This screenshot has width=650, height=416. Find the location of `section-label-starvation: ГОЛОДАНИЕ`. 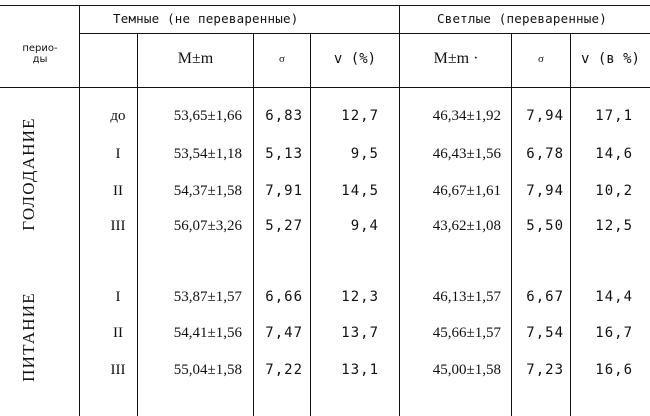

section-label-starvation: ГОЛОДАНИЕ is located at coordinates (28, 174).